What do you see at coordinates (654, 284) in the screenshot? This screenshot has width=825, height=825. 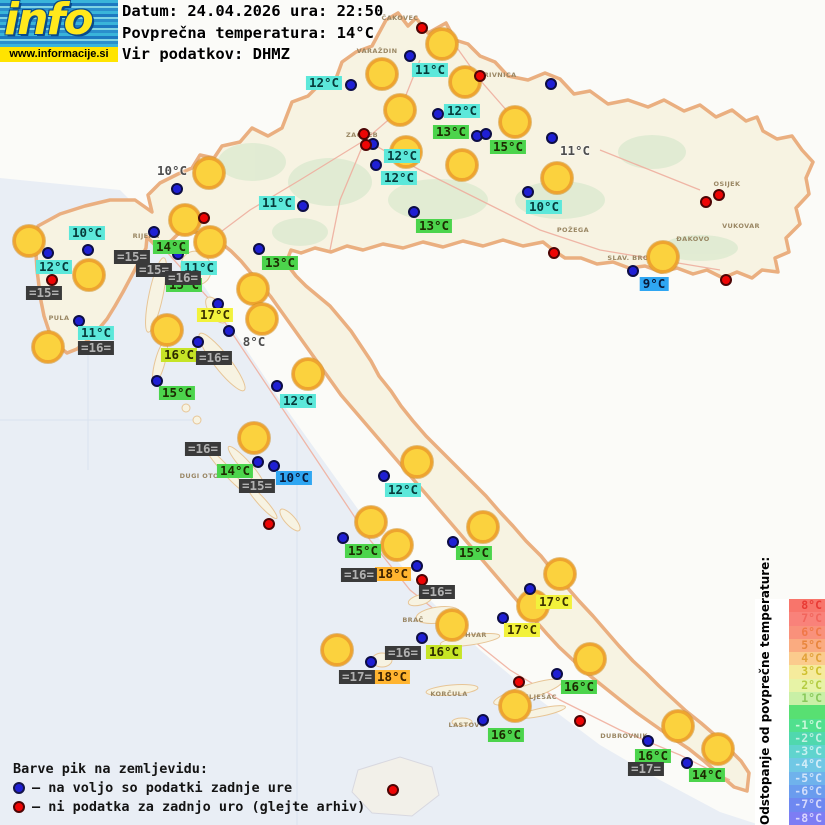 I see `temp-label: 9°C` at bounding box center [654, 284].